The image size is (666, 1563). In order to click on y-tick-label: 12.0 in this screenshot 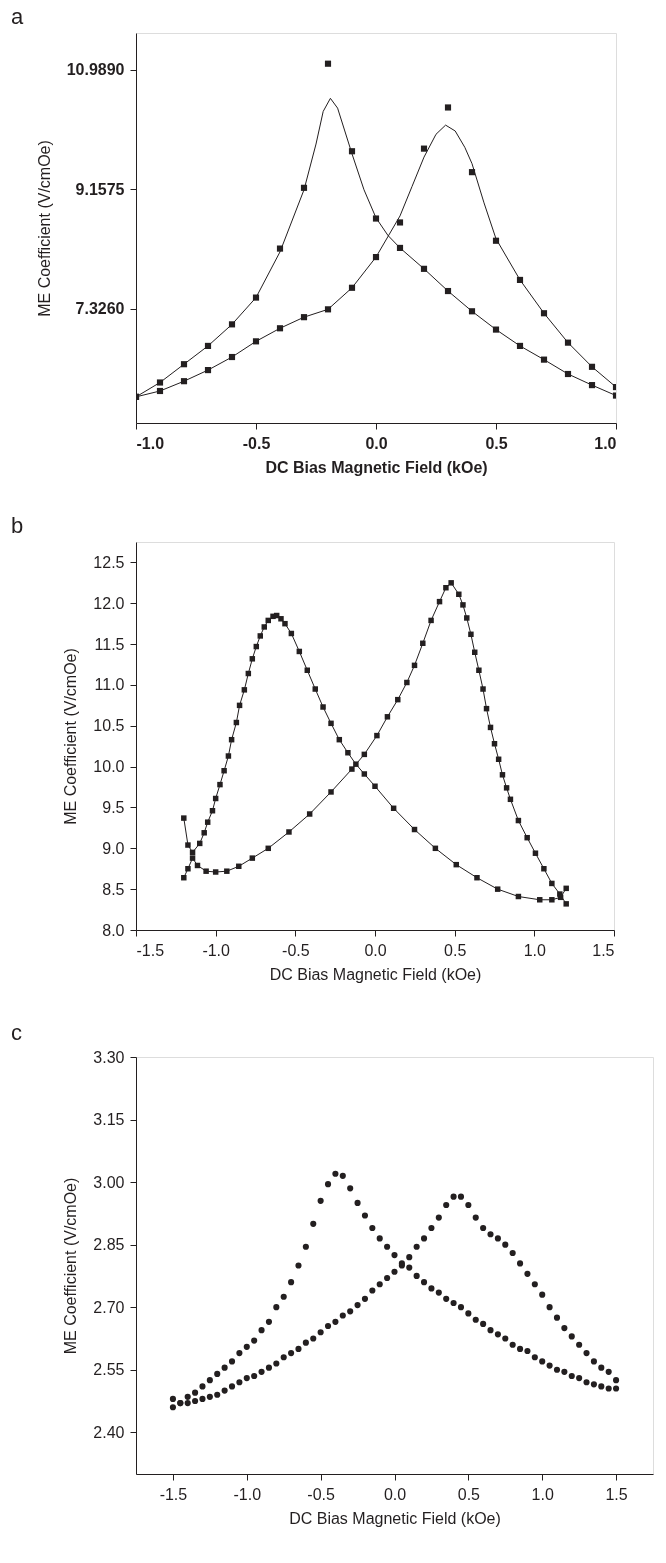, I will do `click(109, 603)`.